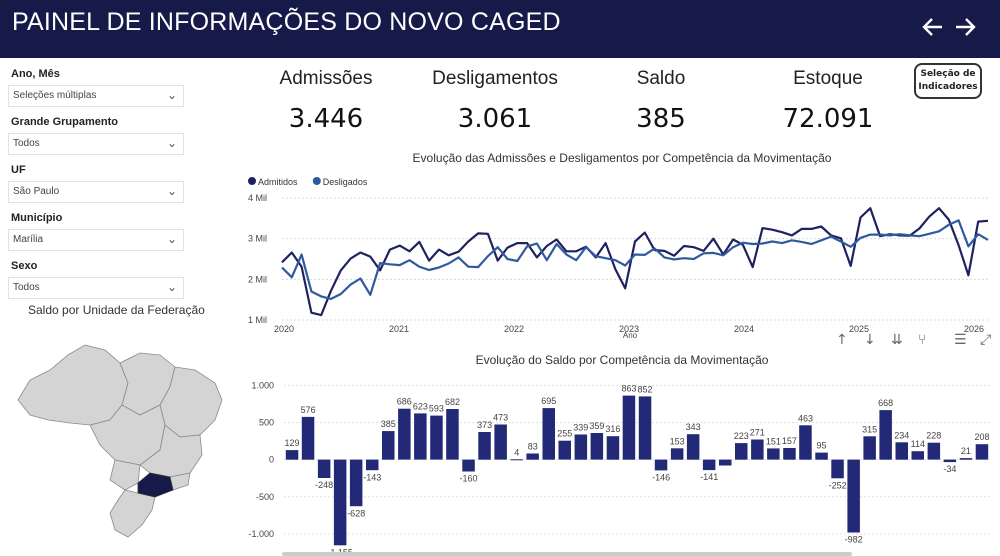 The width and height of the screenshot is (1000, 556). I want to click on data-label: -141, so click(709, 477).